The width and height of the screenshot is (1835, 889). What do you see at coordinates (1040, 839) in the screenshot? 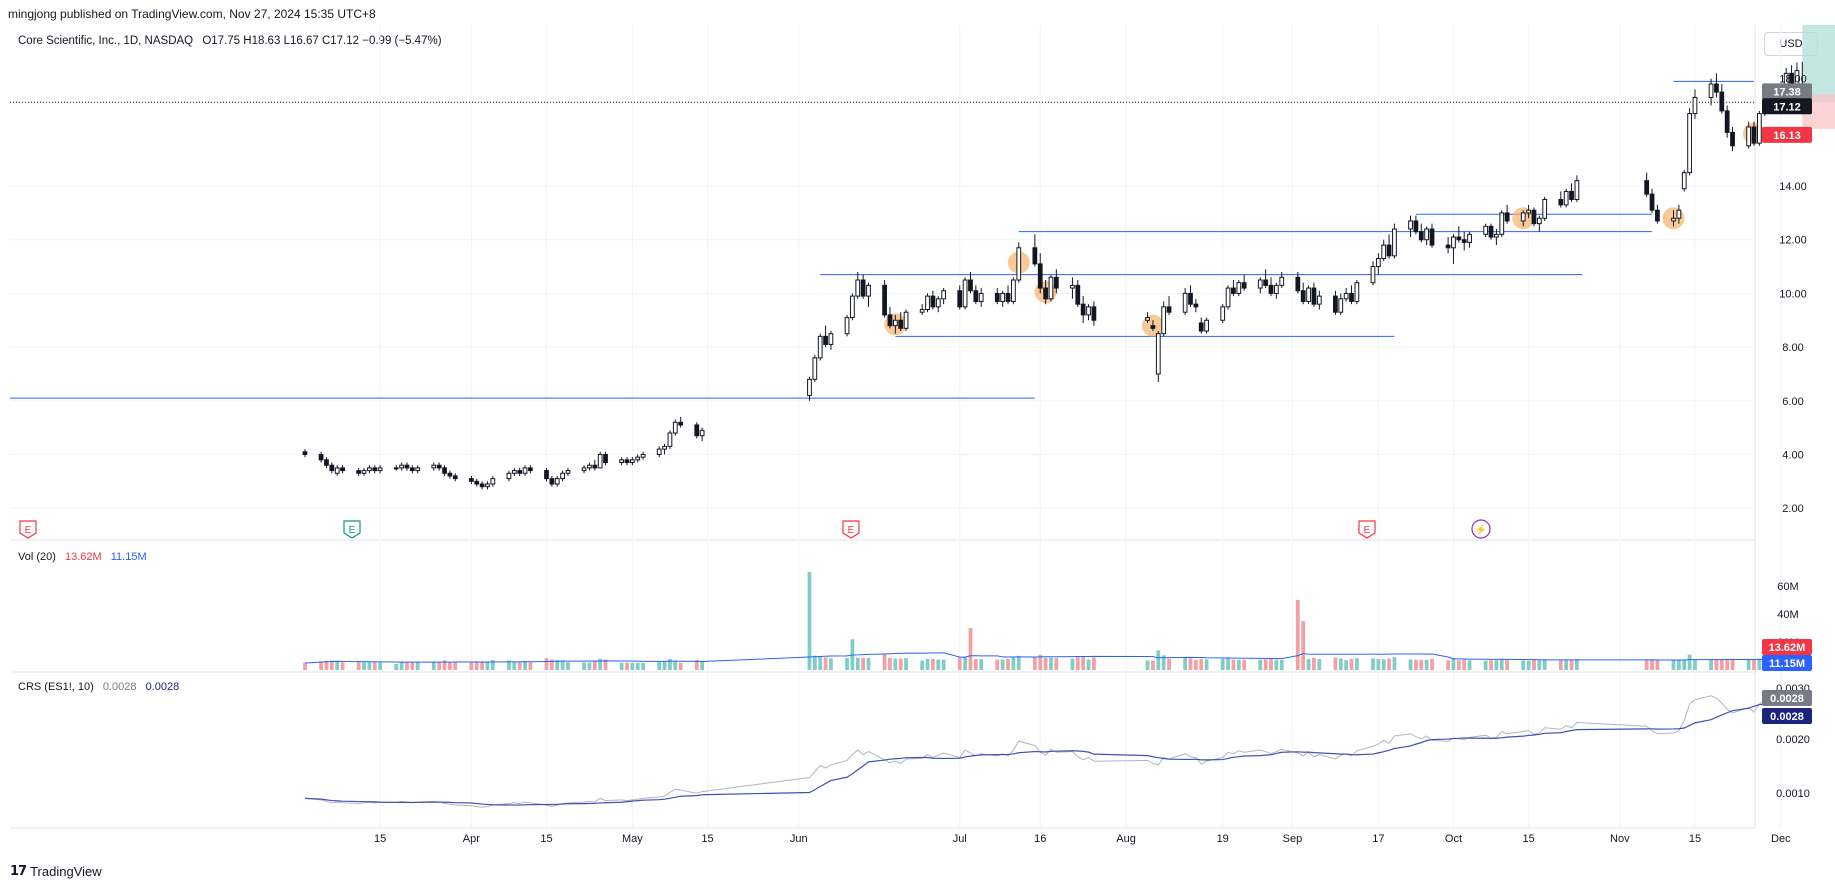
I see `time-axis-label: 16` at bounding box center [1040, 839].